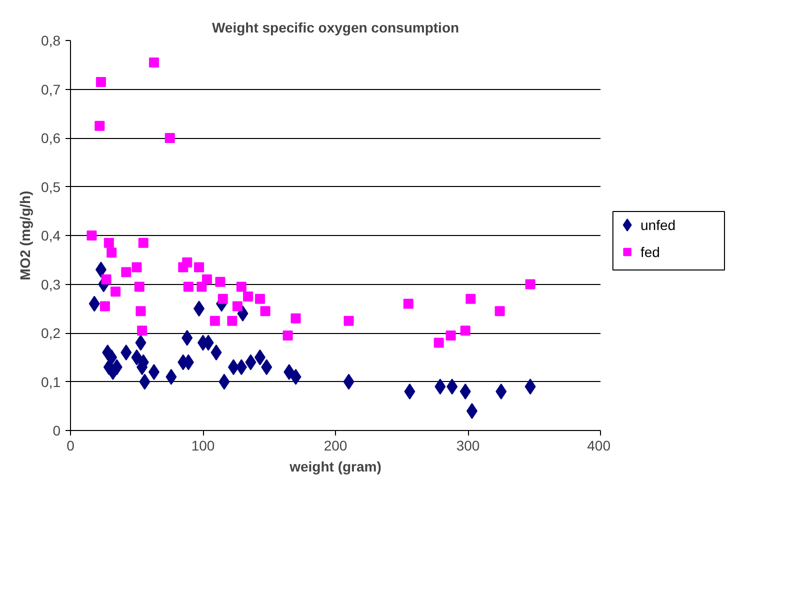 This screenshot has height=589, width=790. I want to click on x-tick-label: 300, so click(468, 446).